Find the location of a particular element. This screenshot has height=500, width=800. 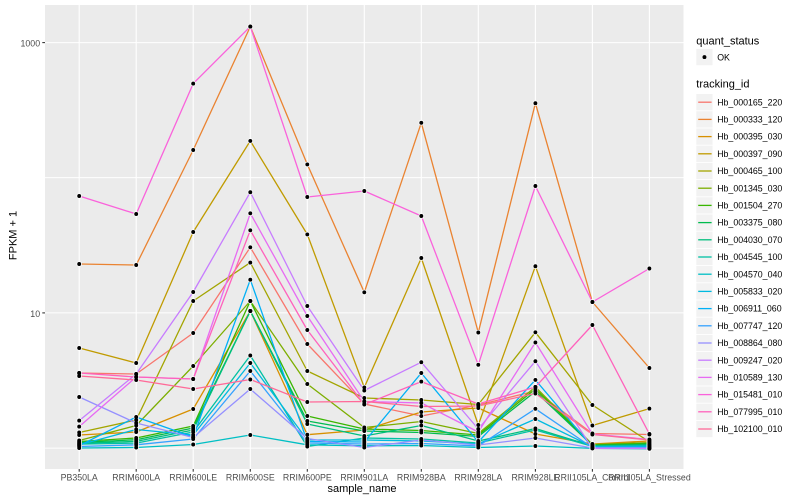

svg-text: FPKM + 1 is located at coordinates (14, 235).